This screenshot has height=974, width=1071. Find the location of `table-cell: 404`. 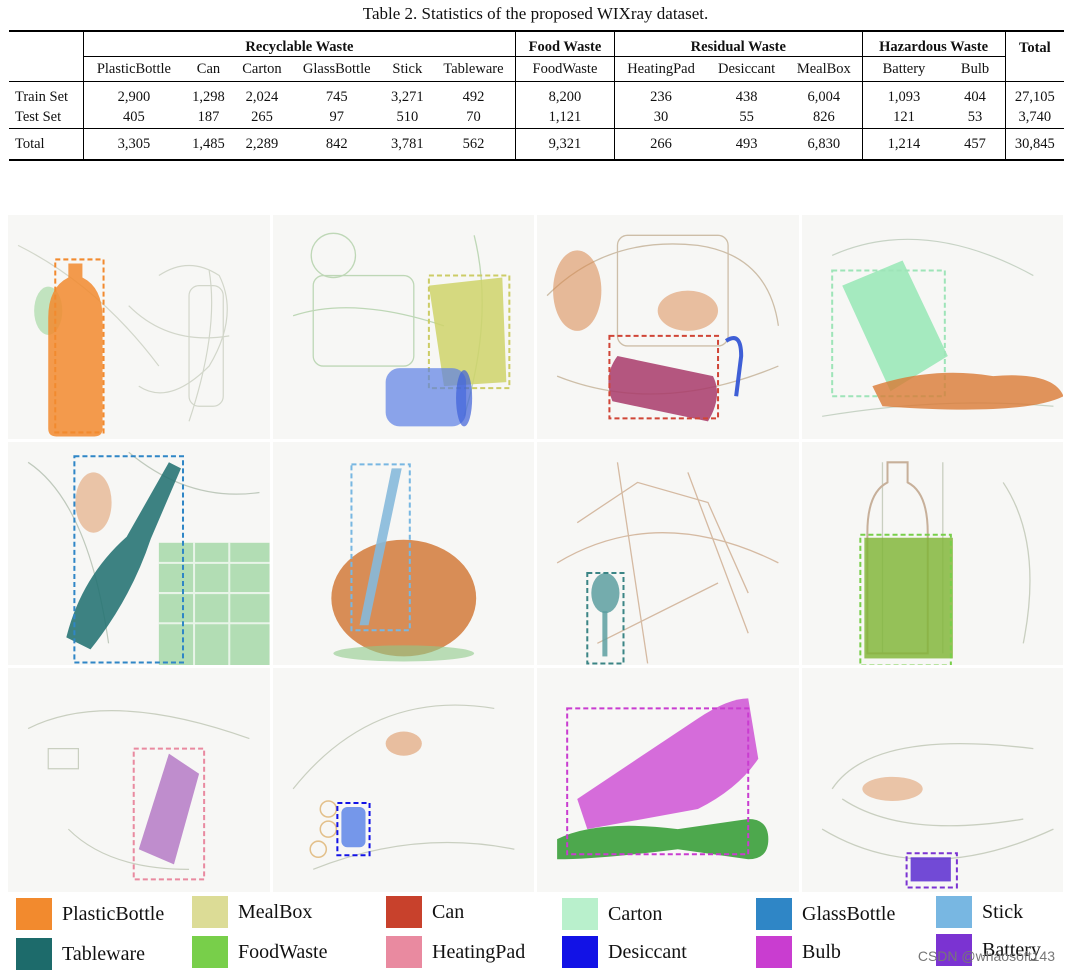

table-cell: 404 is located at coordinates (975, 97).